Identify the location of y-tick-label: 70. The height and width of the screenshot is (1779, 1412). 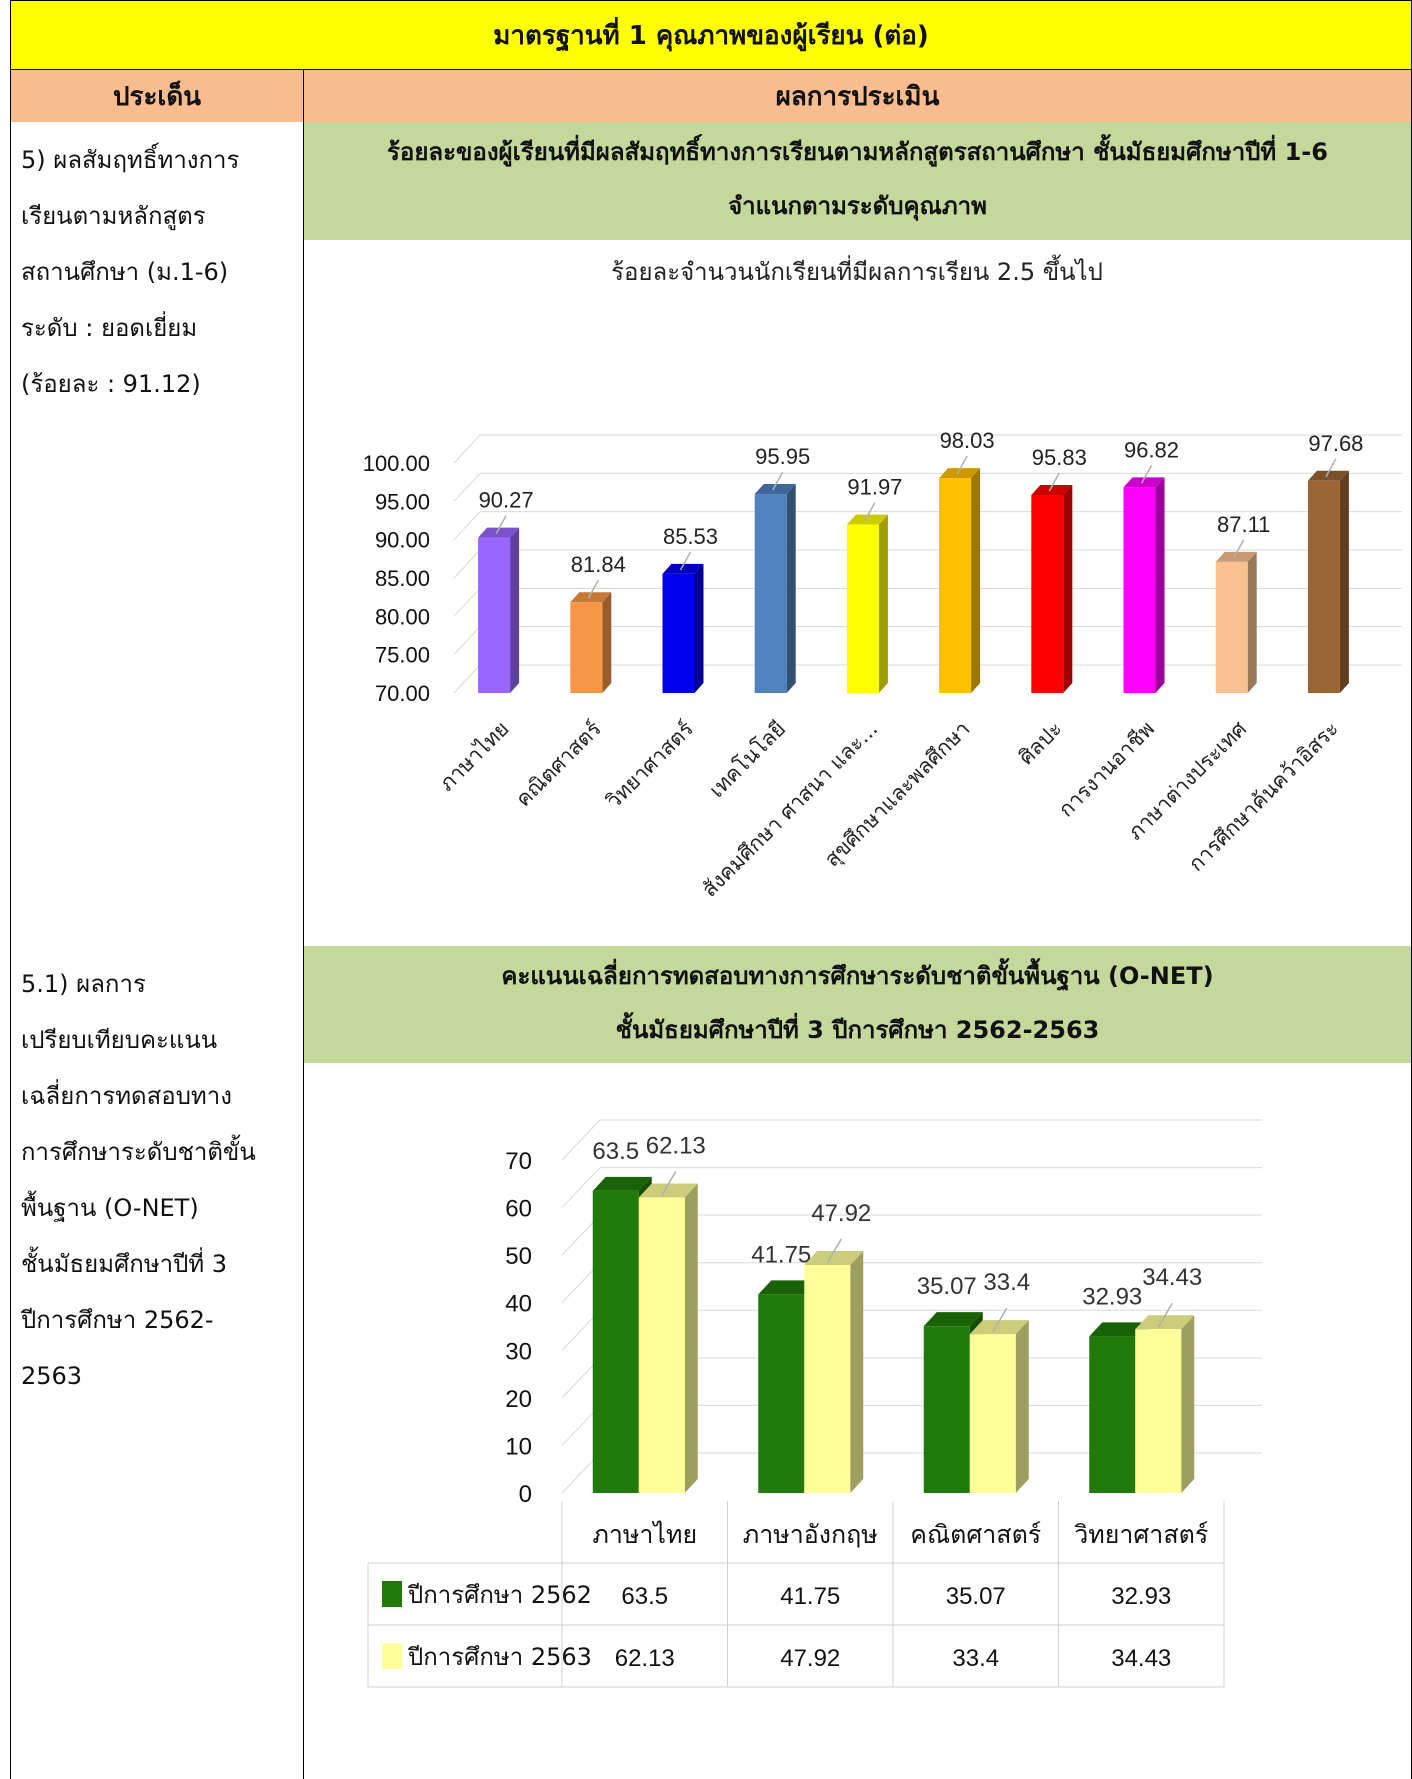
(518, 1161).